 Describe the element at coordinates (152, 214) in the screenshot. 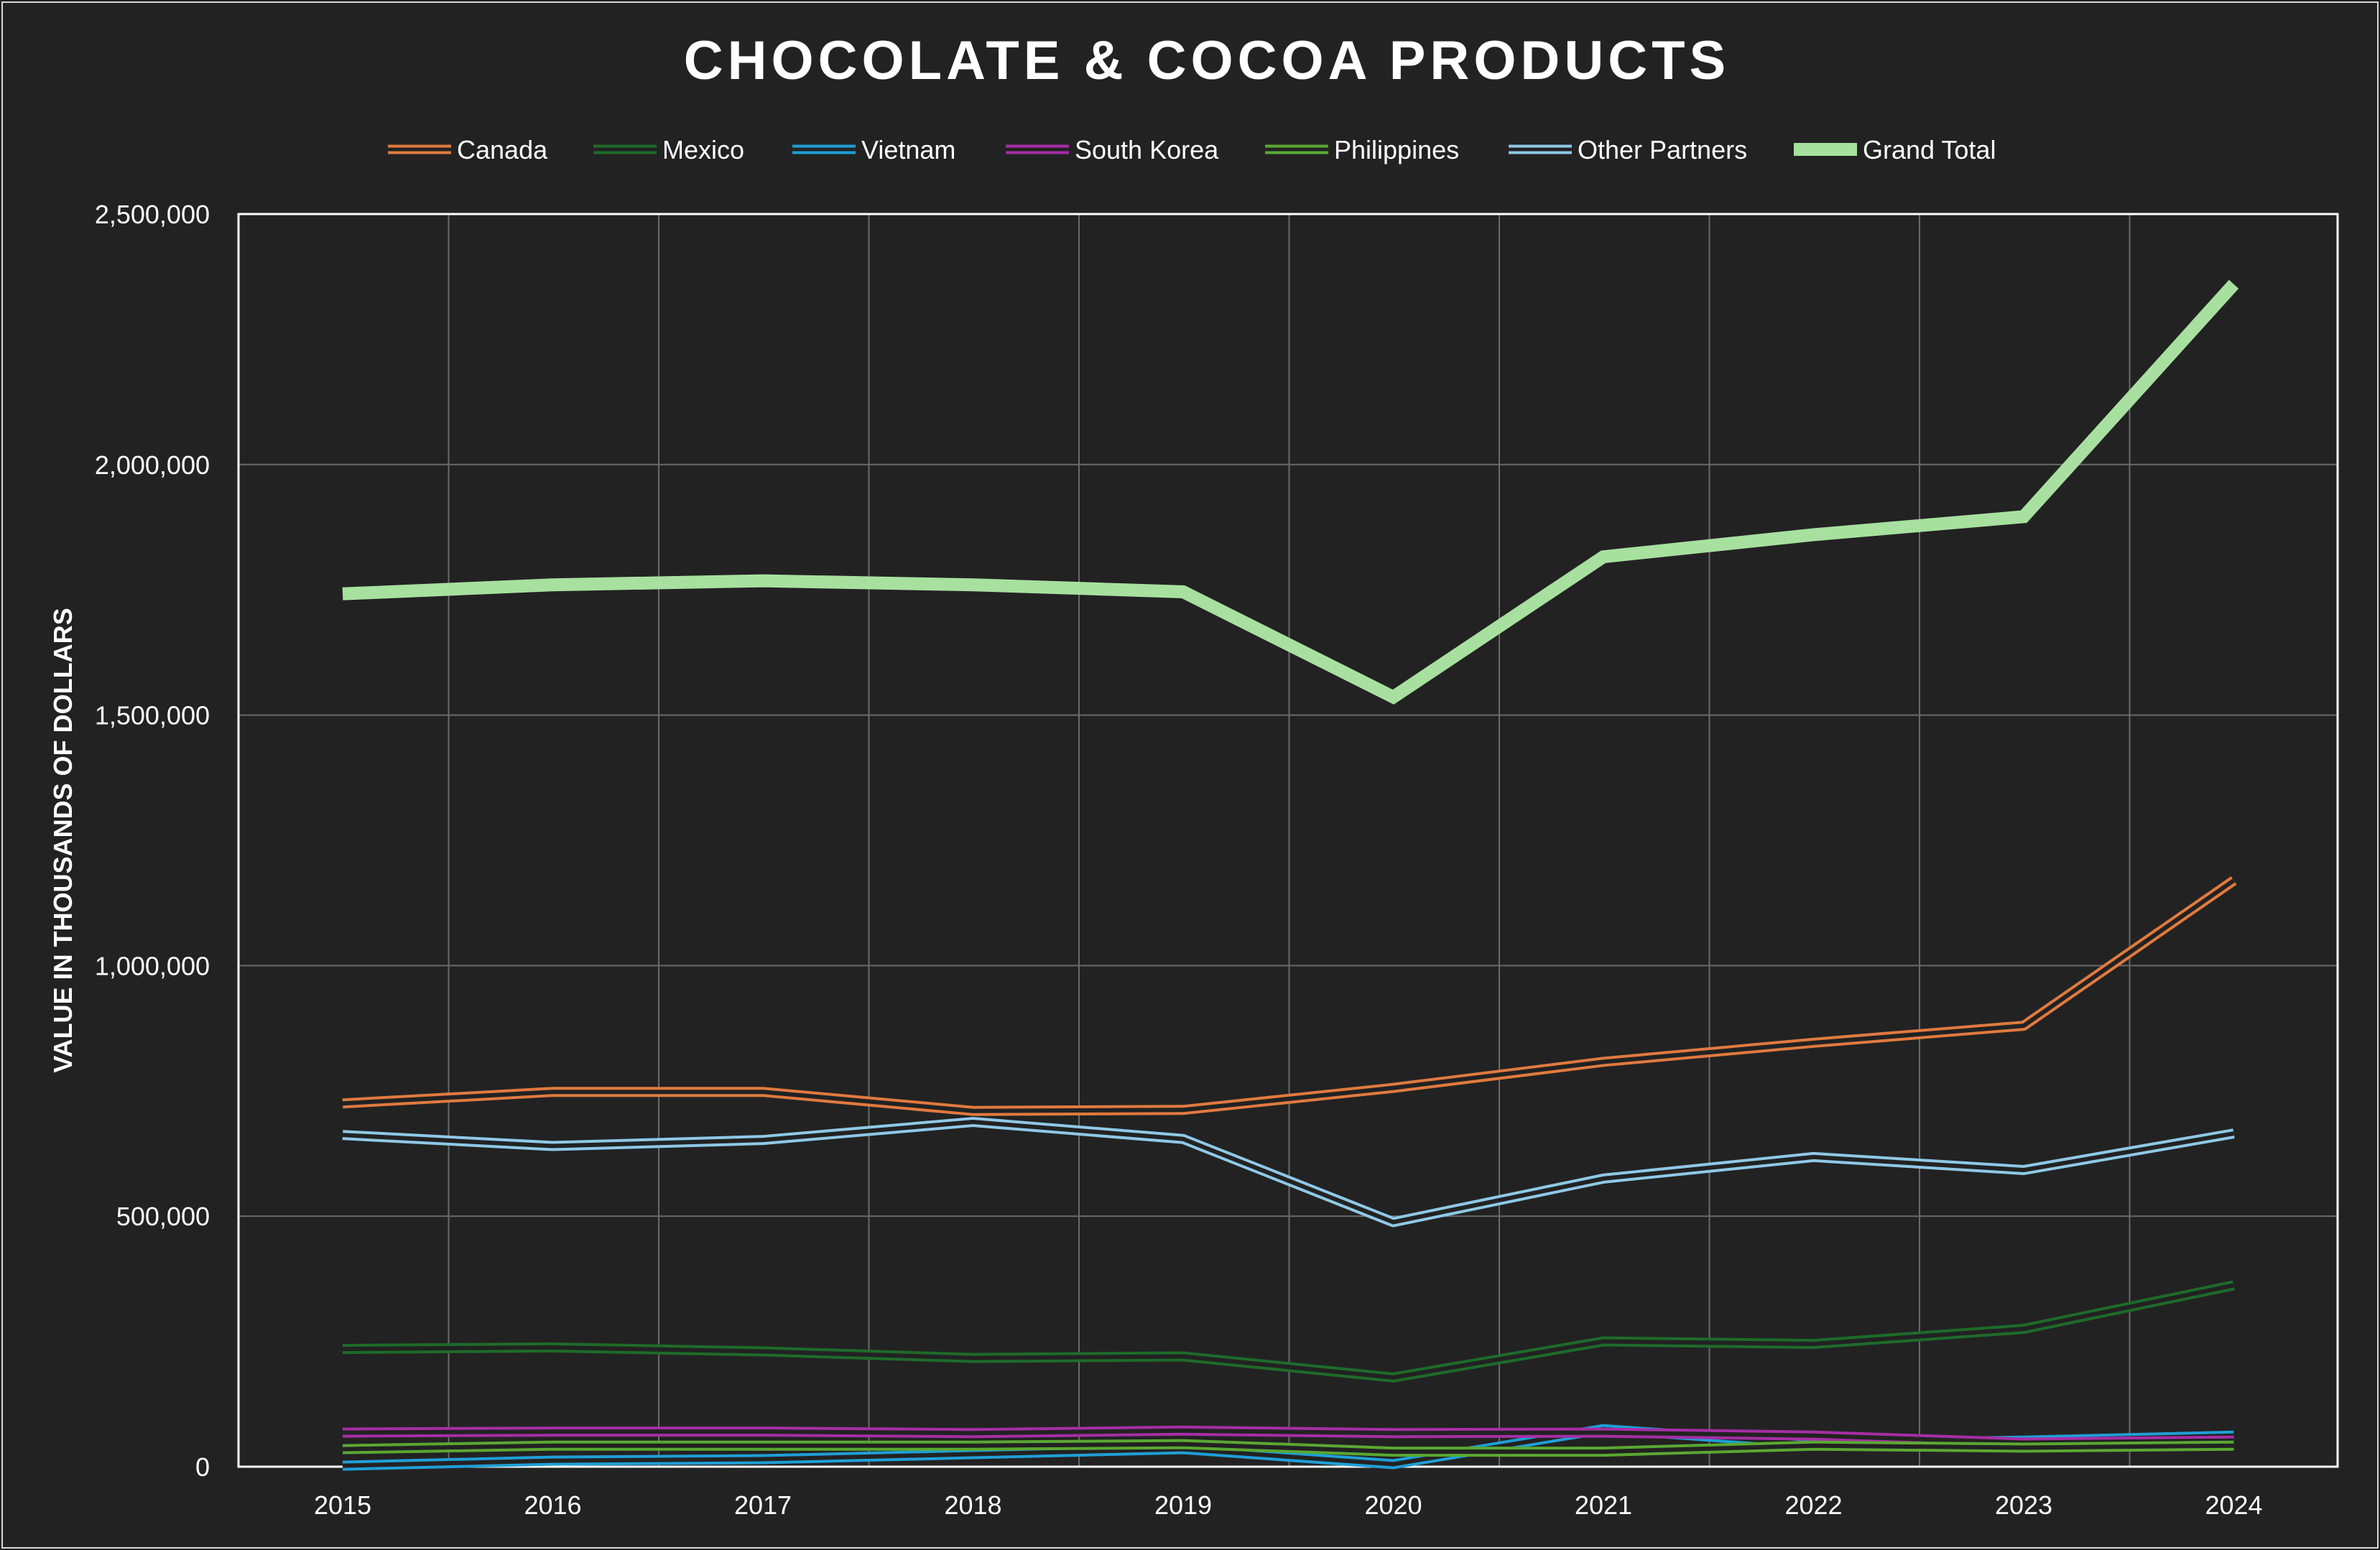

I see `y-tick-label: 2,500,000` at that location.